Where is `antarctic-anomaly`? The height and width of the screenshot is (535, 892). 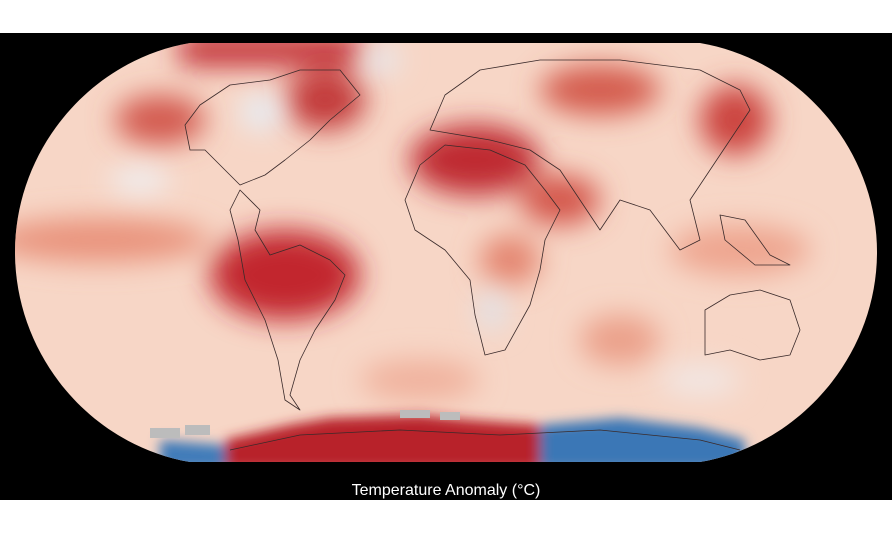
antarctic-anomaly is located at coordinates (452, 438).